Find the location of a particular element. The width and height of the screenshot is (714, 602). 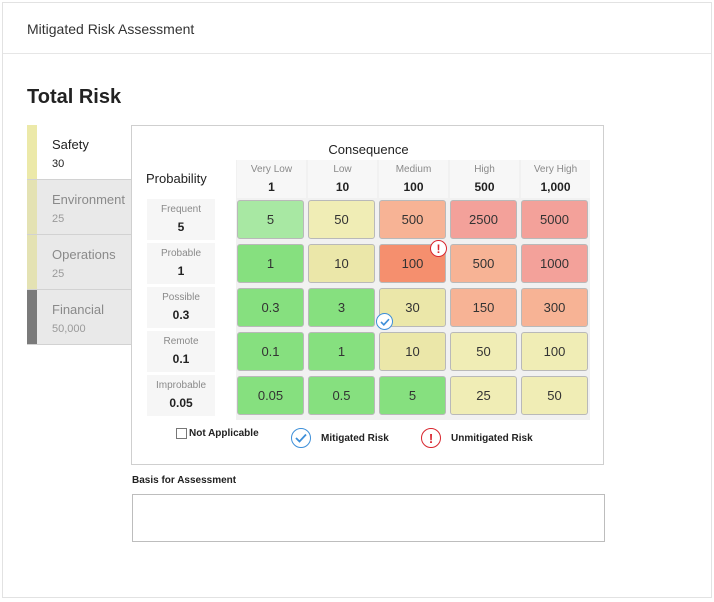

category-name: Environment is located at coordinates (88, 199).